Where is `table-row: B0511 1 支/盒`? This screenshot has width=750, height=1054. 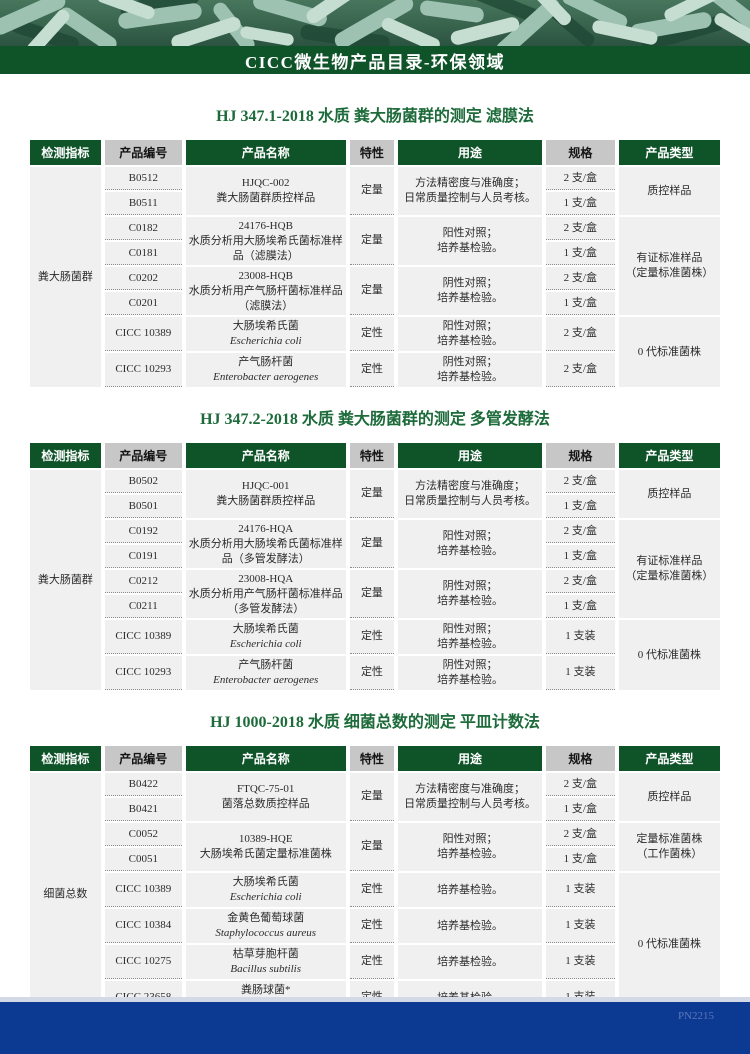
table-row: B0511 1 支/盒 is located at coordinates (375, 203).